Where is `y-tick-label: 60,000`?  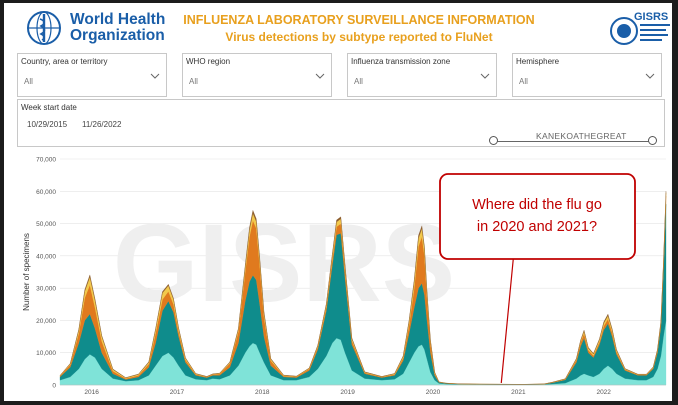 y-tick-label: 60,000 is located at coordinates (46, 192).